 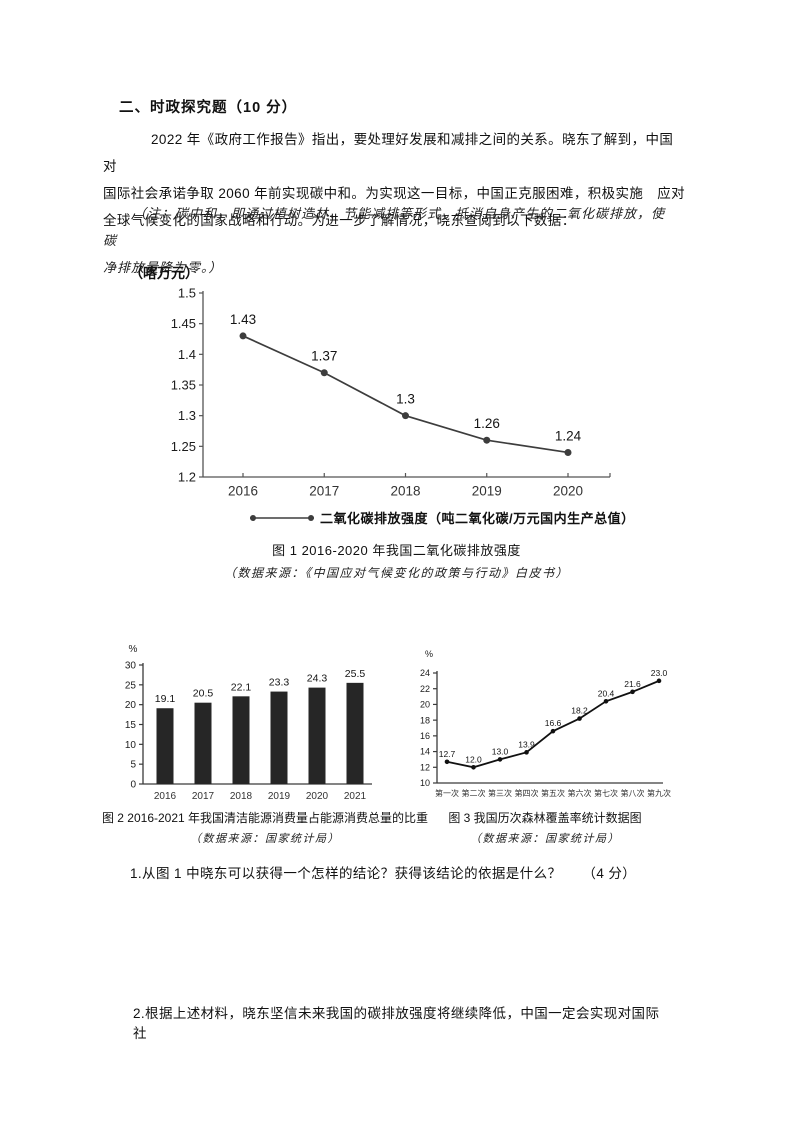 What do you see at coordinates (425, 736) in the screenshot?
I see `svg-text: 16` at bounding box center [425, 736].